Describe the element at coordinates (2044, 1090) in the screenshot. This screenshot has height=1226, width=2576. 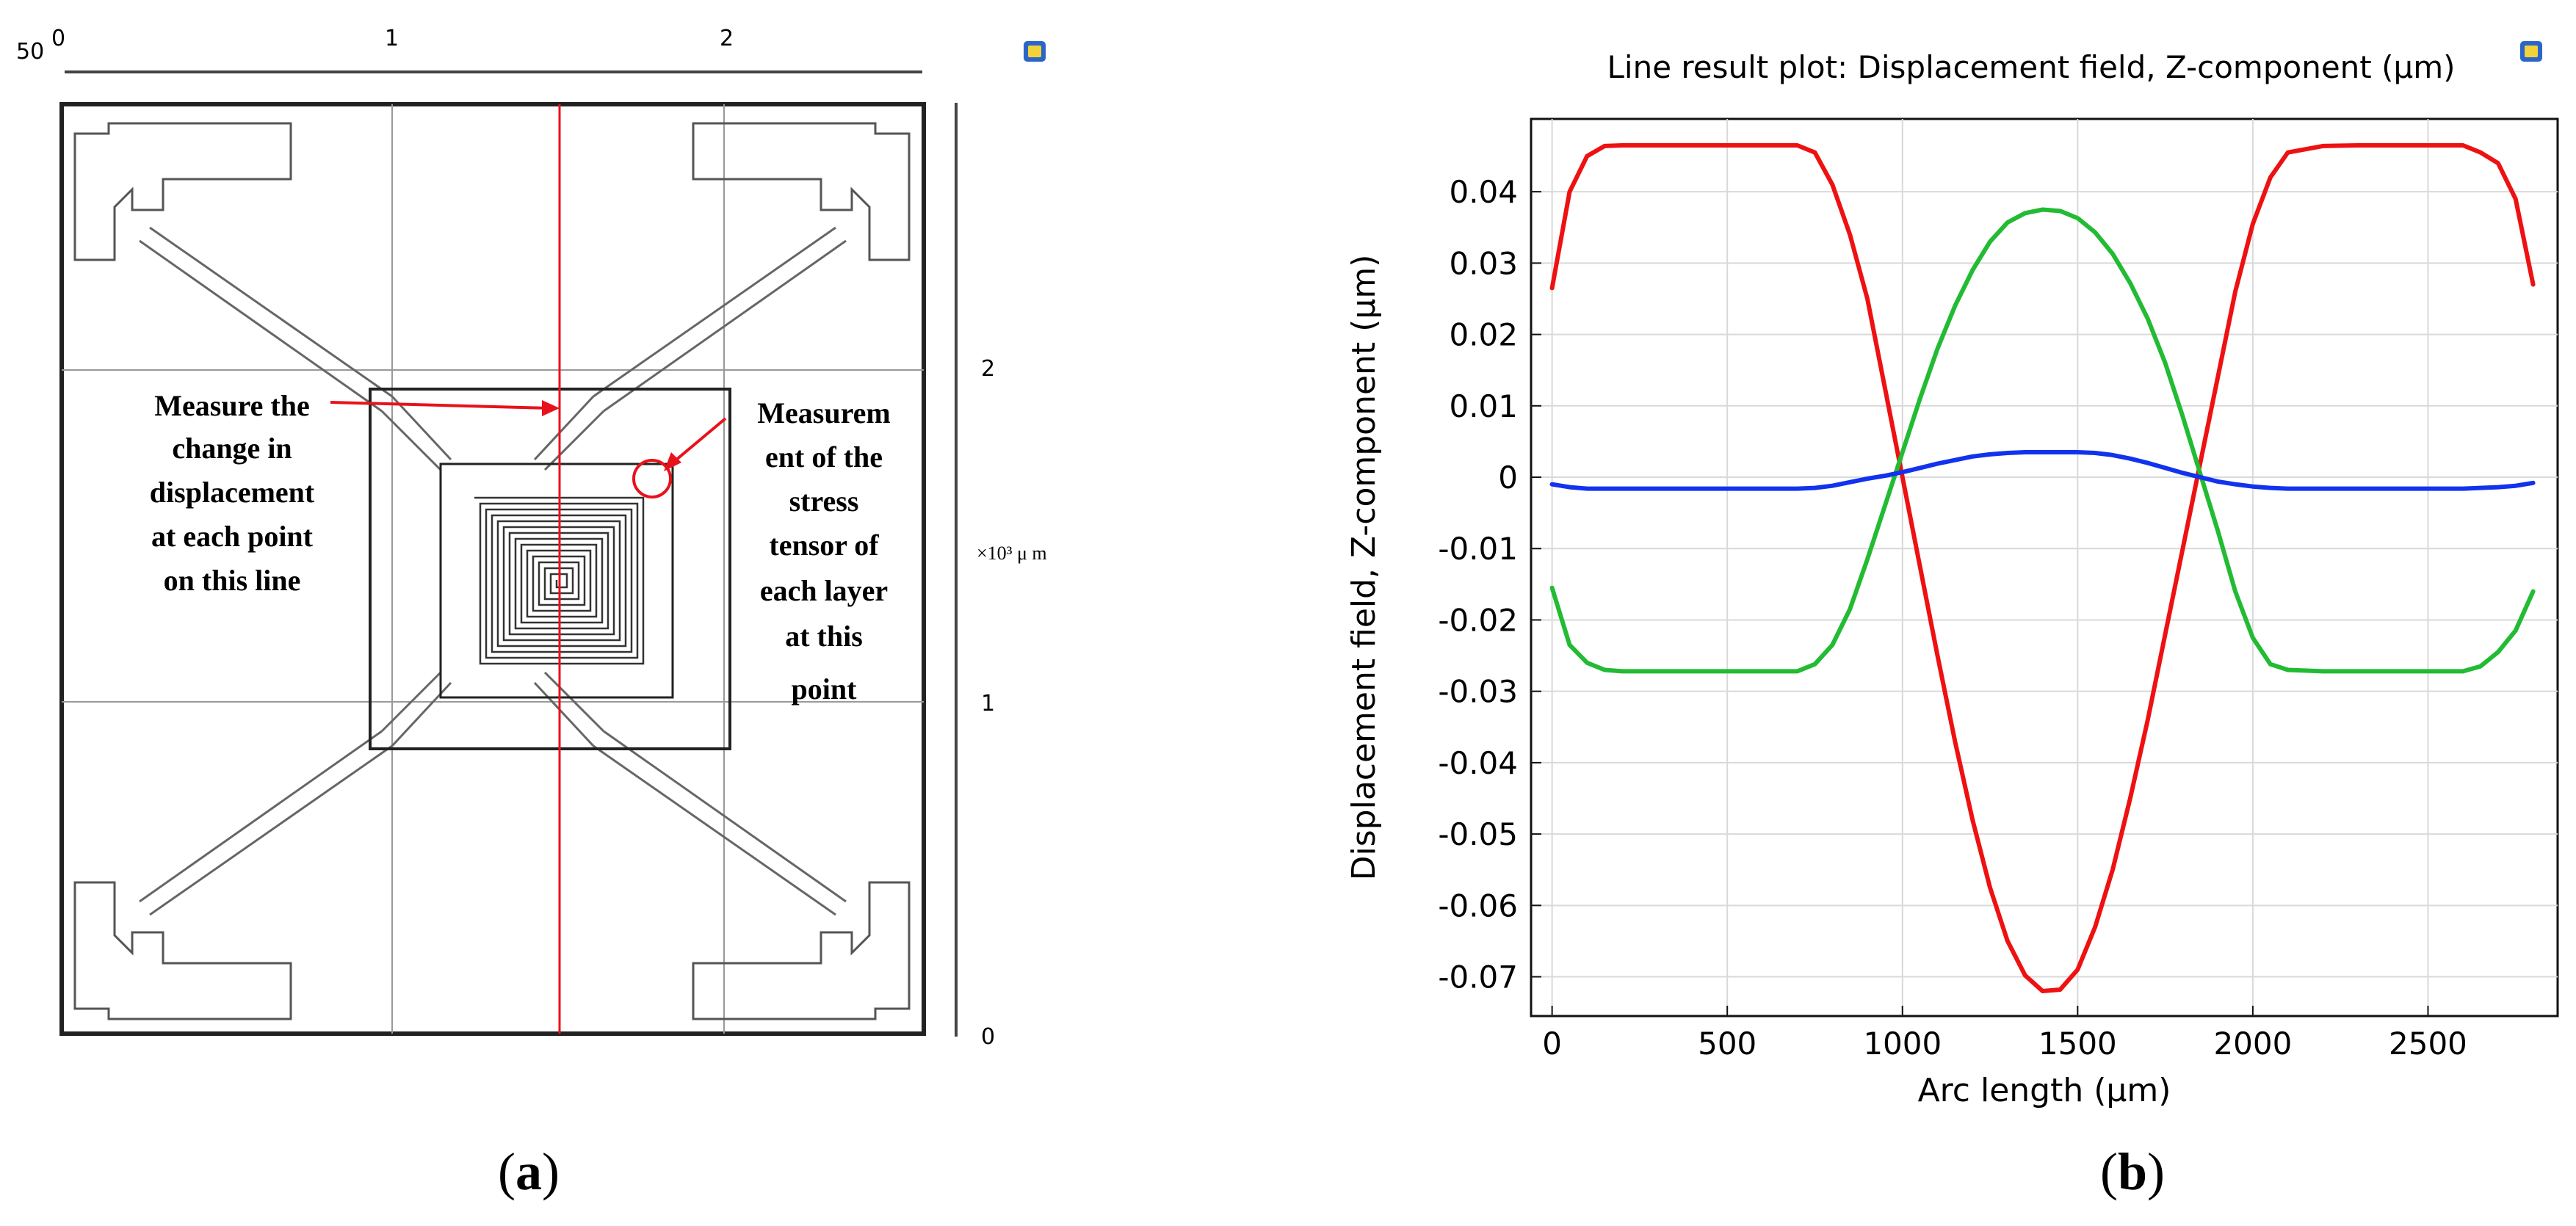
I see `x-axis-label: Arc length (μm)` at that location.